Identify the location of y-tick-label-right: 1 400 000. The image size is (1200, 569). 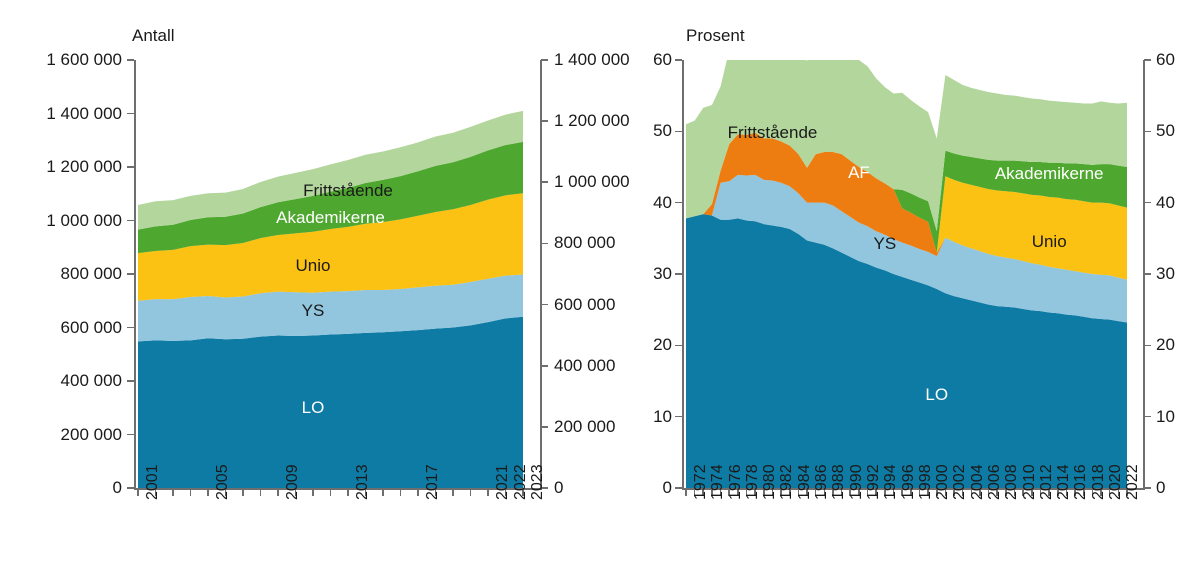
(592, 59).